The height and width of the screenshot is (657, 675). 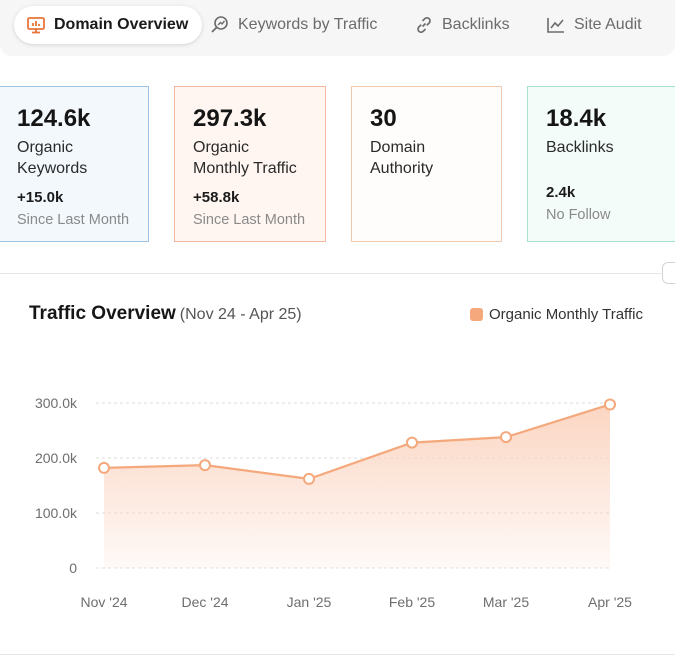 I want to click on x-tick-label: Mar '25, so click(x=506, y=602).